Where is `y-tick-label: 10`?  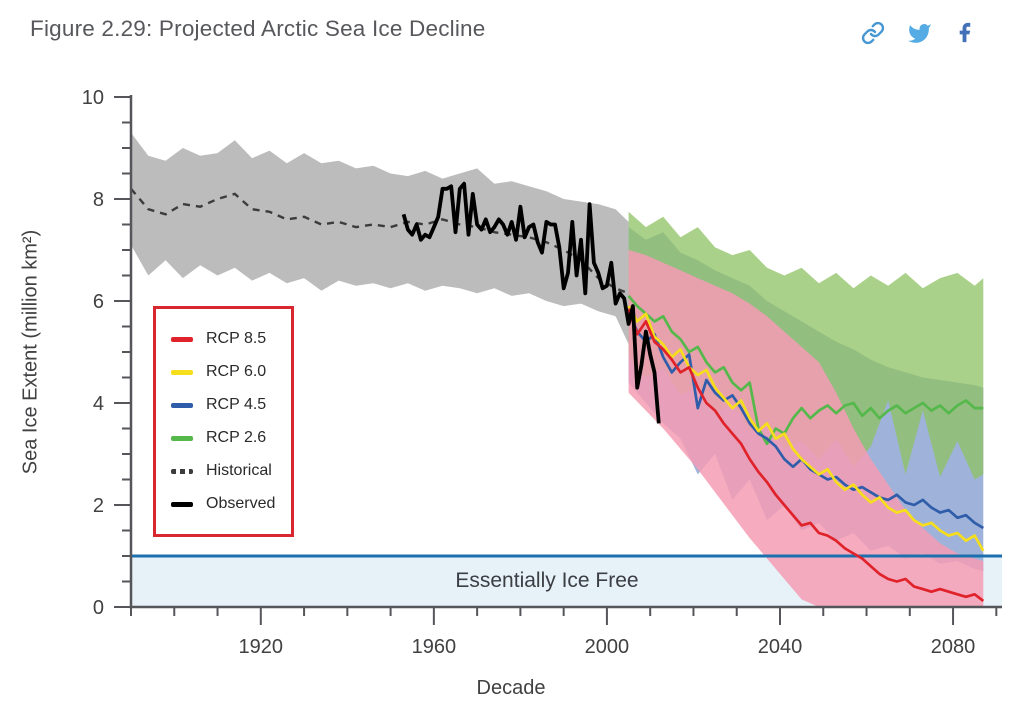
y-tick-label: 10 is located at coordinates (93, 98).